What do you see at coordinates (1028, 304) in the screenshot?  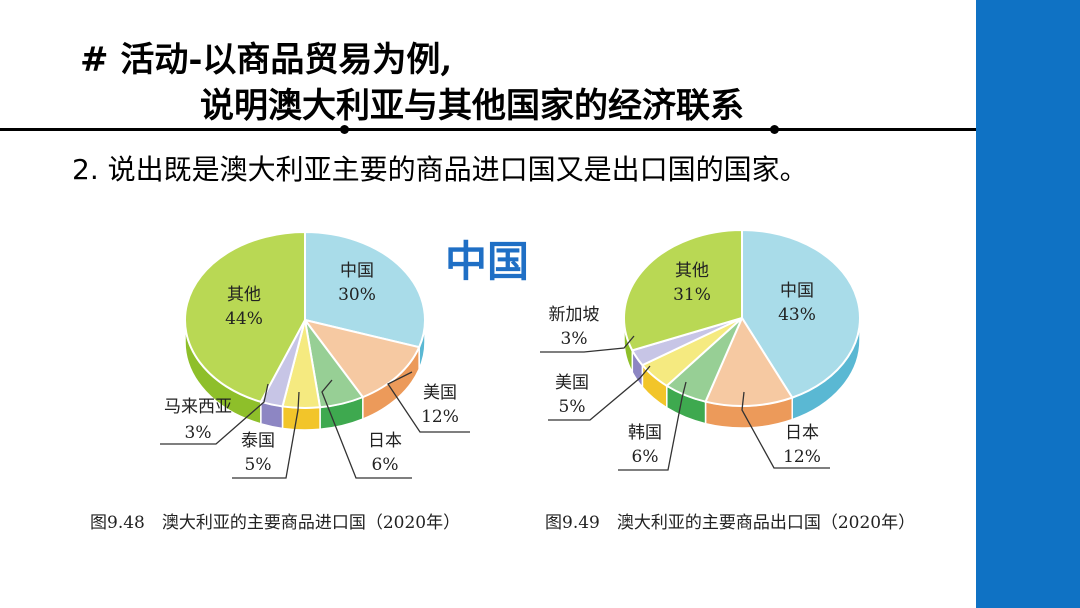 I see `right-accent-band` at bounding box center [1028, 304].